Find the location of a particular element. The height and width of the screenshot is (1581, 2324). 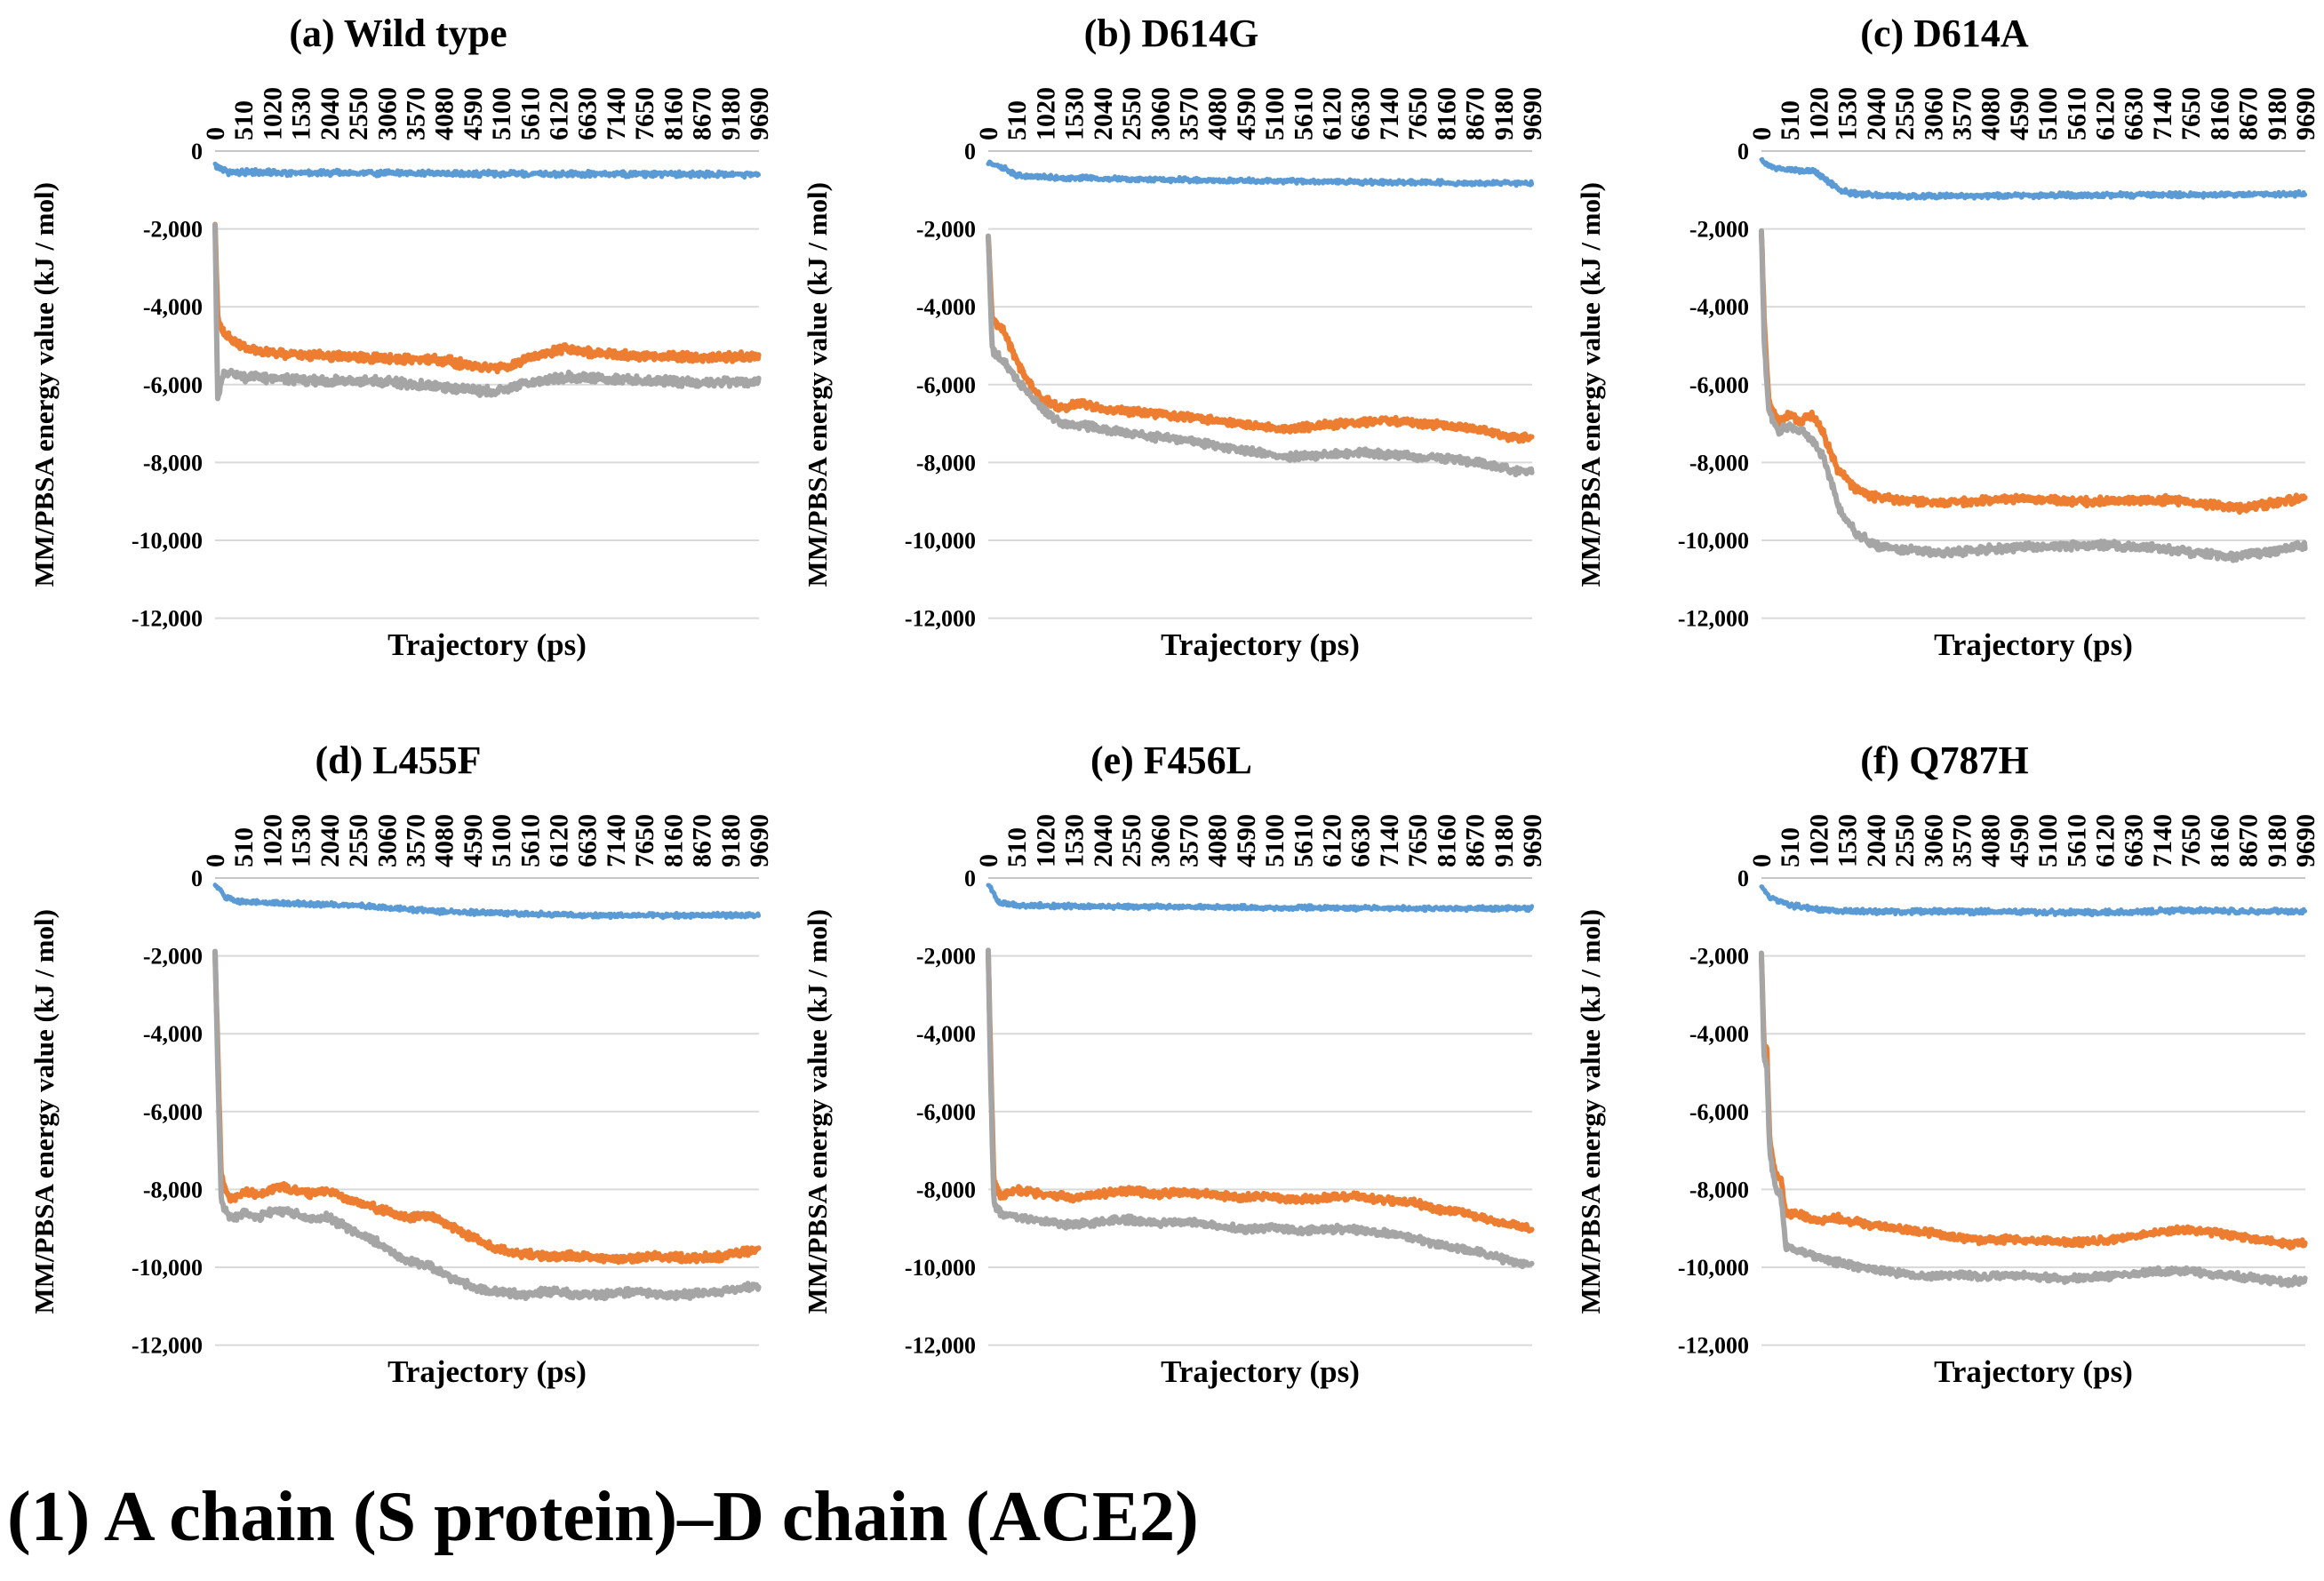

series-line-gray is located at coordinates (1260, 1108).